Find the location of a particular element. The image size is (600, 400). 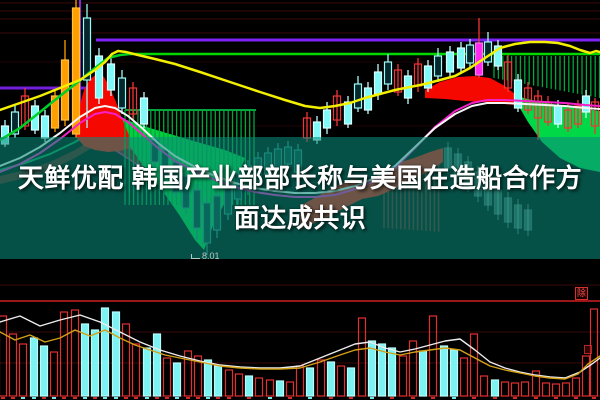

headline-line-2: 面达成共识 is located at coordinates (300, 217).